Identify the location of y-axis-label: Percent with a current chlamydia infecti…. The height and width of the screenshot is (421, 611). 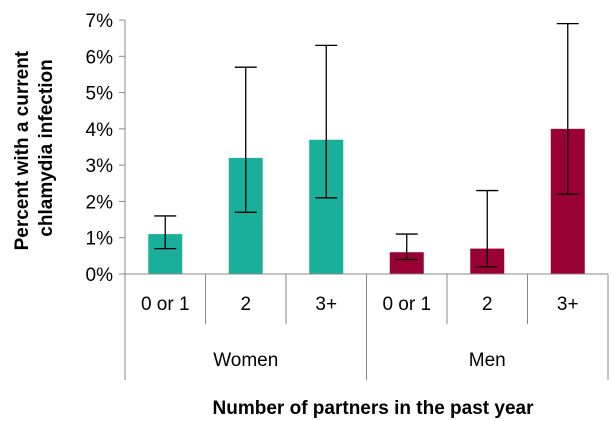
(34, 148).